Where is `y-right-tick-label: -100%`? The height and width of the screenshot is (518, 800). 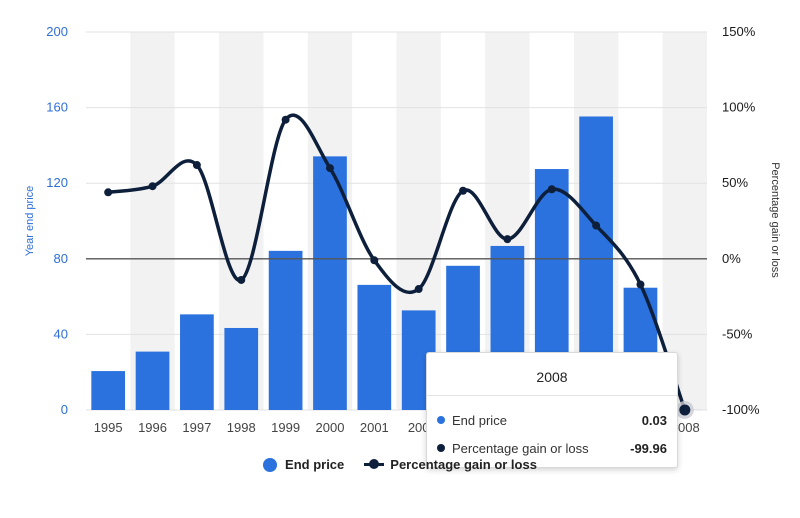
y-right-tick-label: -100% is located at coordinates (741, 409).